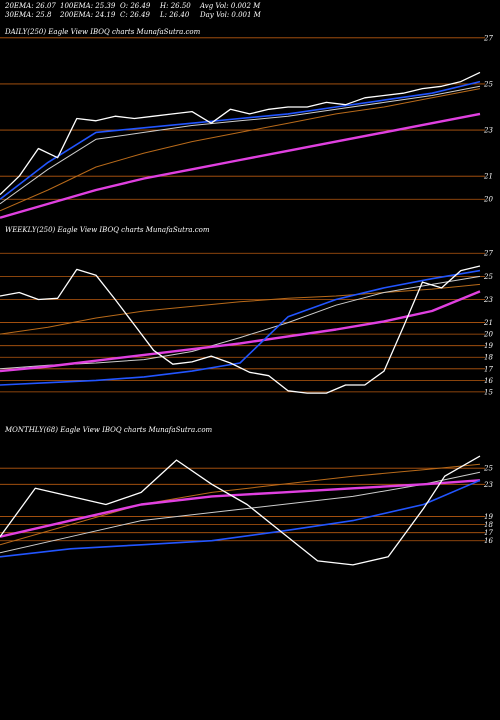 The image size is (500, 720). I want to click on monthly-ema-long-line, so click(240, 508).